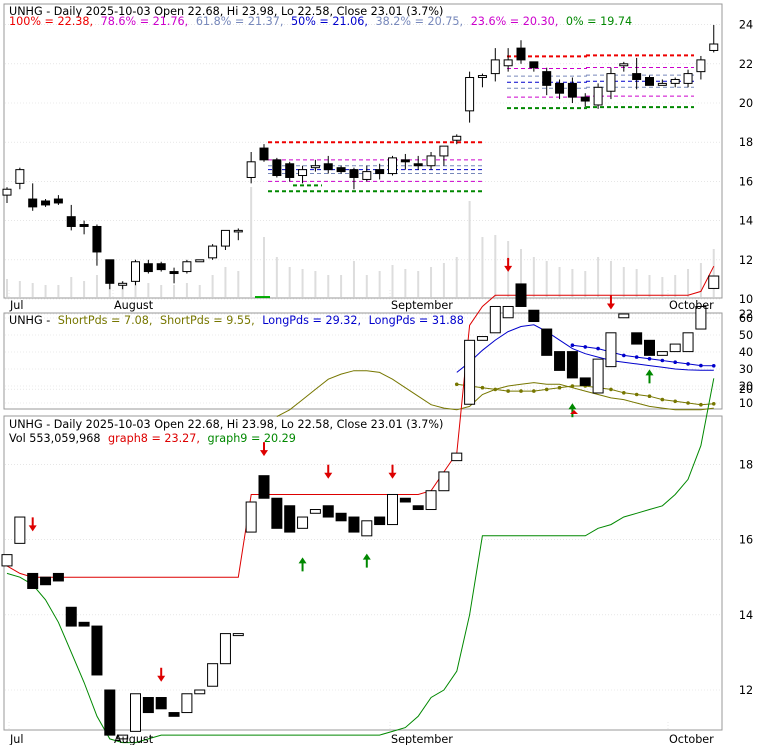 This screenshot has width=780, height=745. Describe the element at coordinates (134, 305) in the screenshot. I see `x-tick-label: August` at that location.